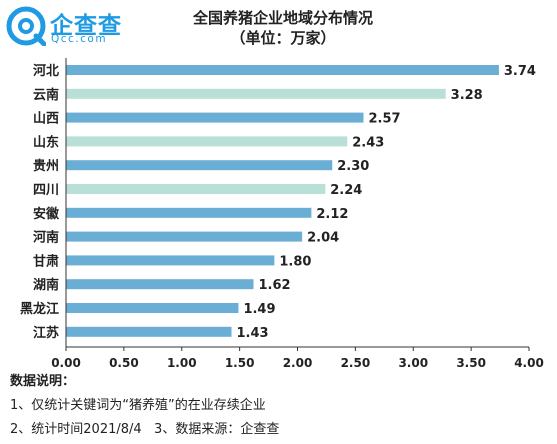  Describe the element at coordinates (43, 381) in the screenshot. I see `notes-heading: 数据说明：` at that location.